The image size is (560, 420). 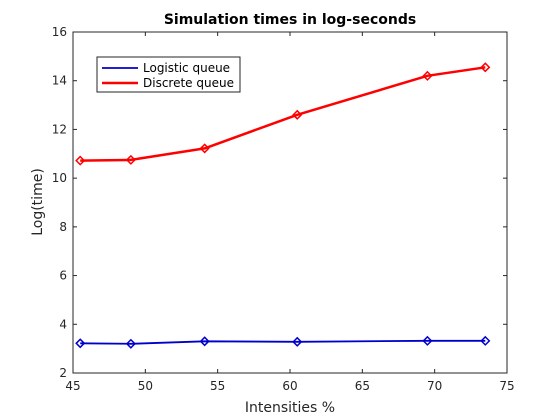 I want to click on y-tick-label: 10, so click(x=59, y=178).